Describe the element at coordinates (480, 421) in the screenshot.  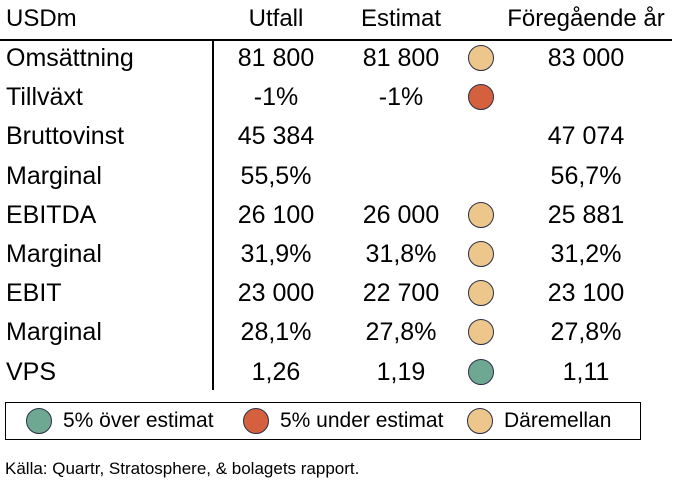
I see `legend-yellow-dot-icon` at that location.